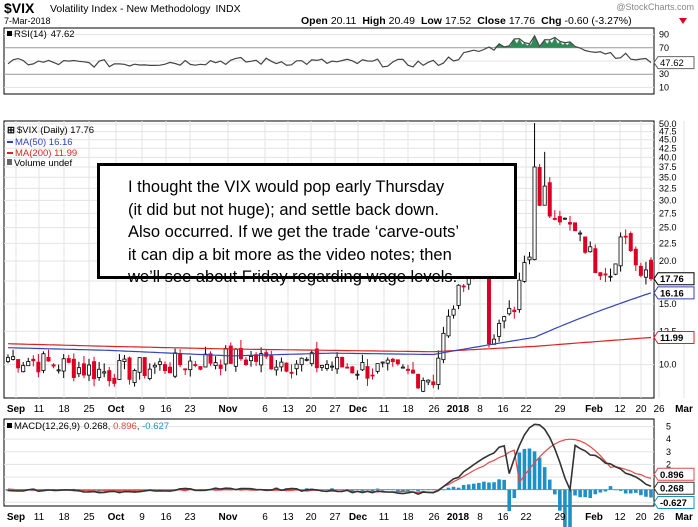  Describe the element at coordinates (125, 426) in the screenshot. I see `macd-legend-signal: 0.896` at that location.